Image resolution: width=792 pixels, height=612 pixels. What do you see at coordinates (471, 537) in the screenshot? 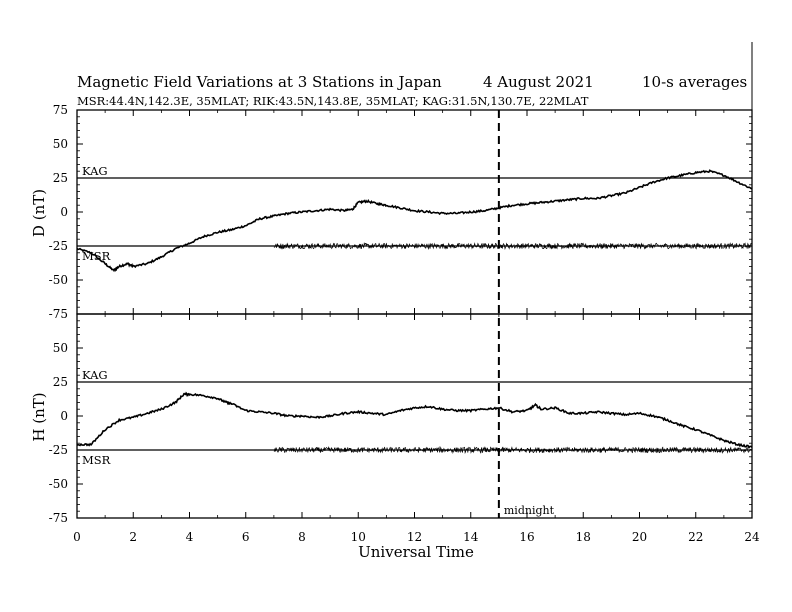
I see `x-tick-label: 14` at bounding box center [471, 537].